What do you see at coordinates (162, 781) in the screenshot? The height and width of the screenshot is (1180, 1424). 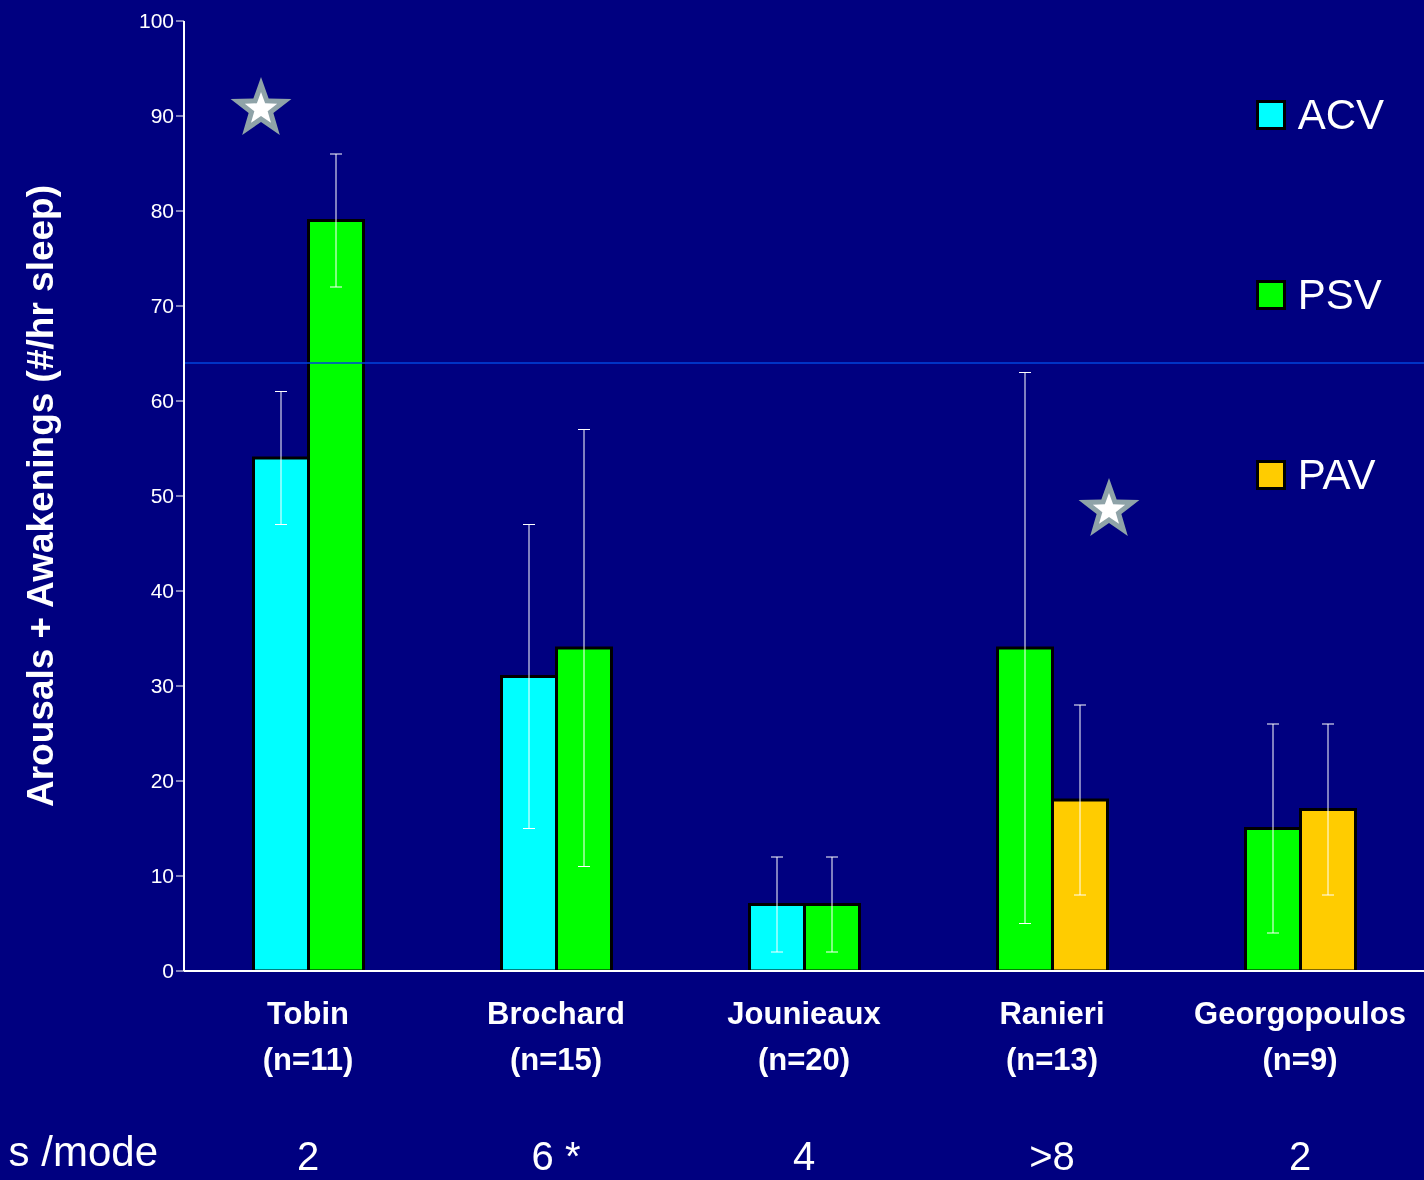 I see `y-tick-label: 20` at bounding box center [162, 781].